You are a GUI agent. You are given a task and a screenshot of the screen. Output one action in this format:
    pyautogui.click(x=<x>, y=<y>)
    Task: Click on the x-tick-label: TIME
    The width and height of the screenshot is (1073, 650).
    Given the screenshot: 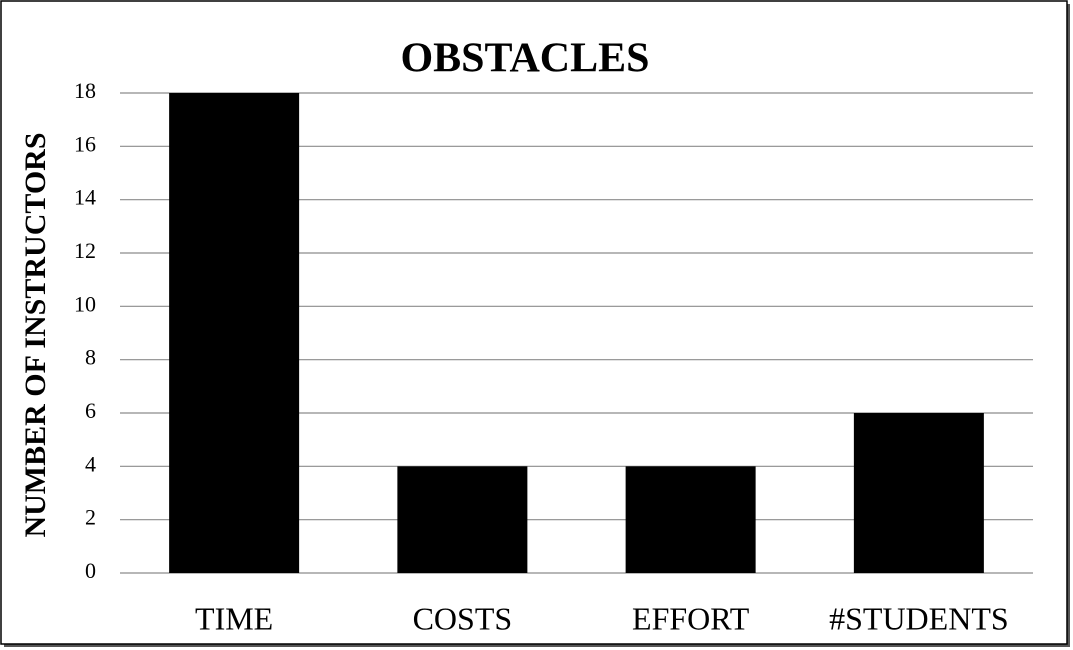 What is the action you would take?
    pyautogui.click(x=234, y=618)
    